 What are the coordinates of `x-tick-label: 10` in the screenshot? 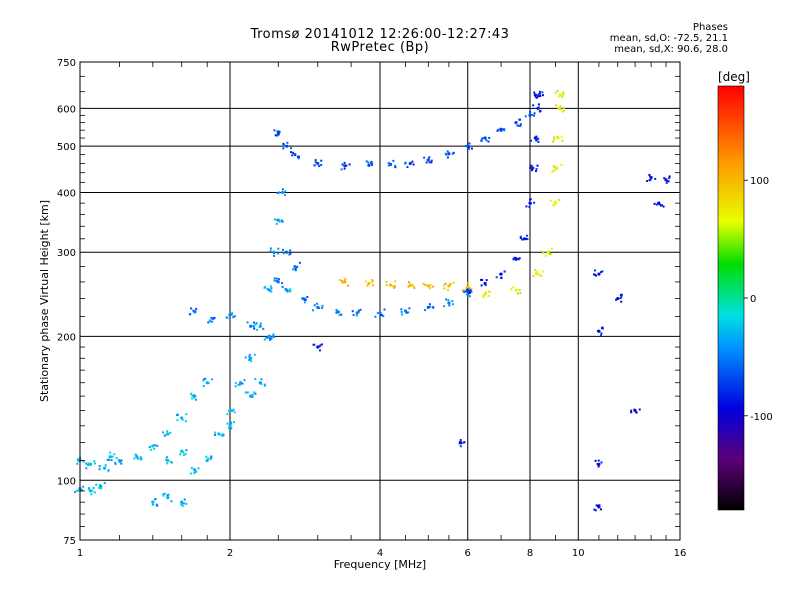 It's located at (578, 553).